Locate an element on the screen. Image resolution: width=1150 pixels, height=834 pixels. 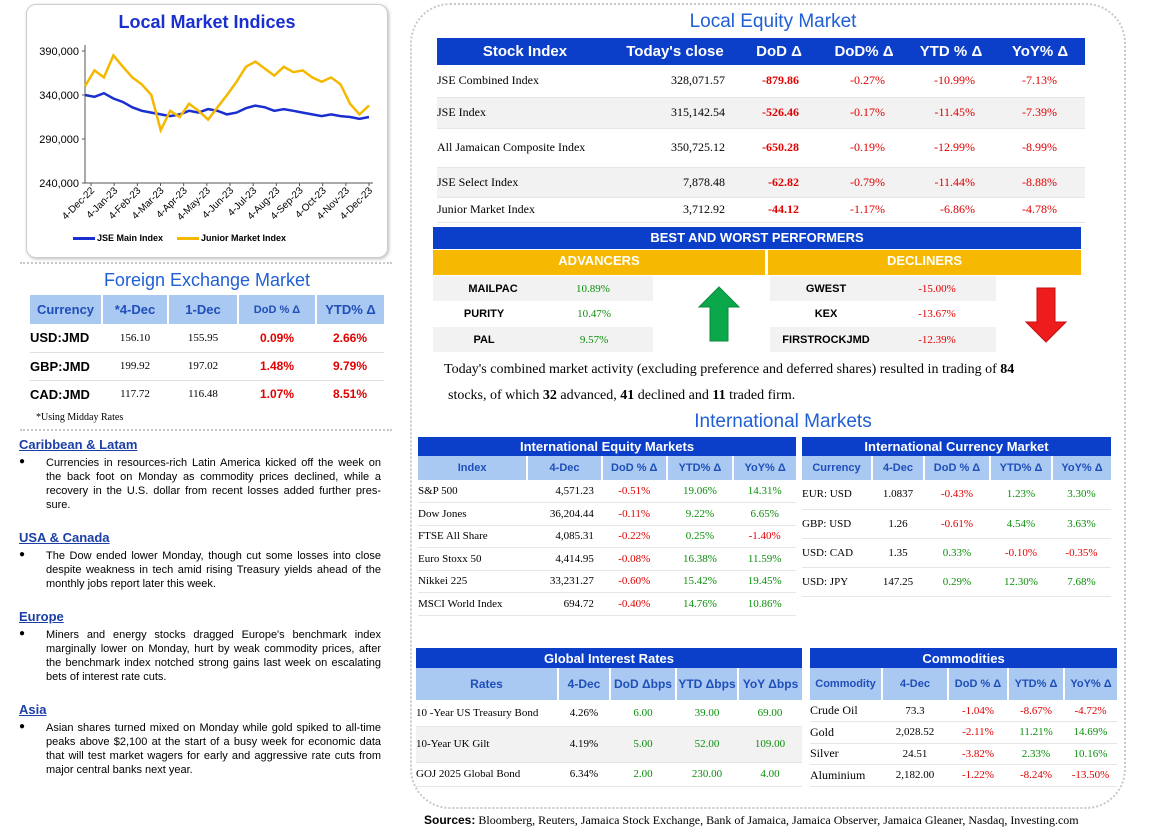
intl-equity-ytd: 19.06% is located at coordinates (699, 491).